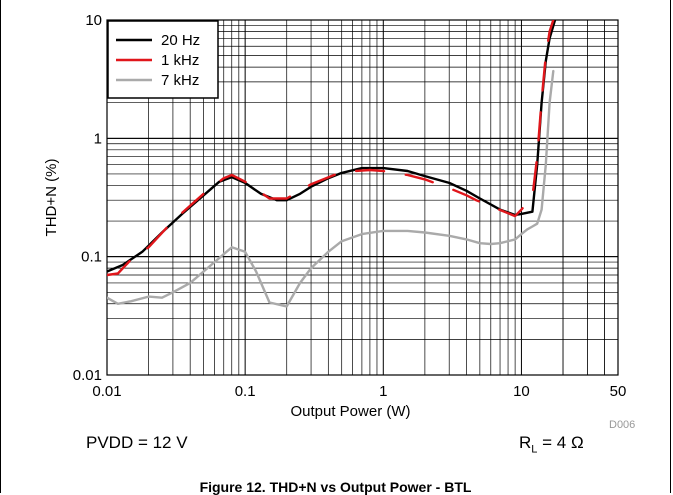 The image size is (673, 495). I want to click on figure-code: D006, so click(622, 425).